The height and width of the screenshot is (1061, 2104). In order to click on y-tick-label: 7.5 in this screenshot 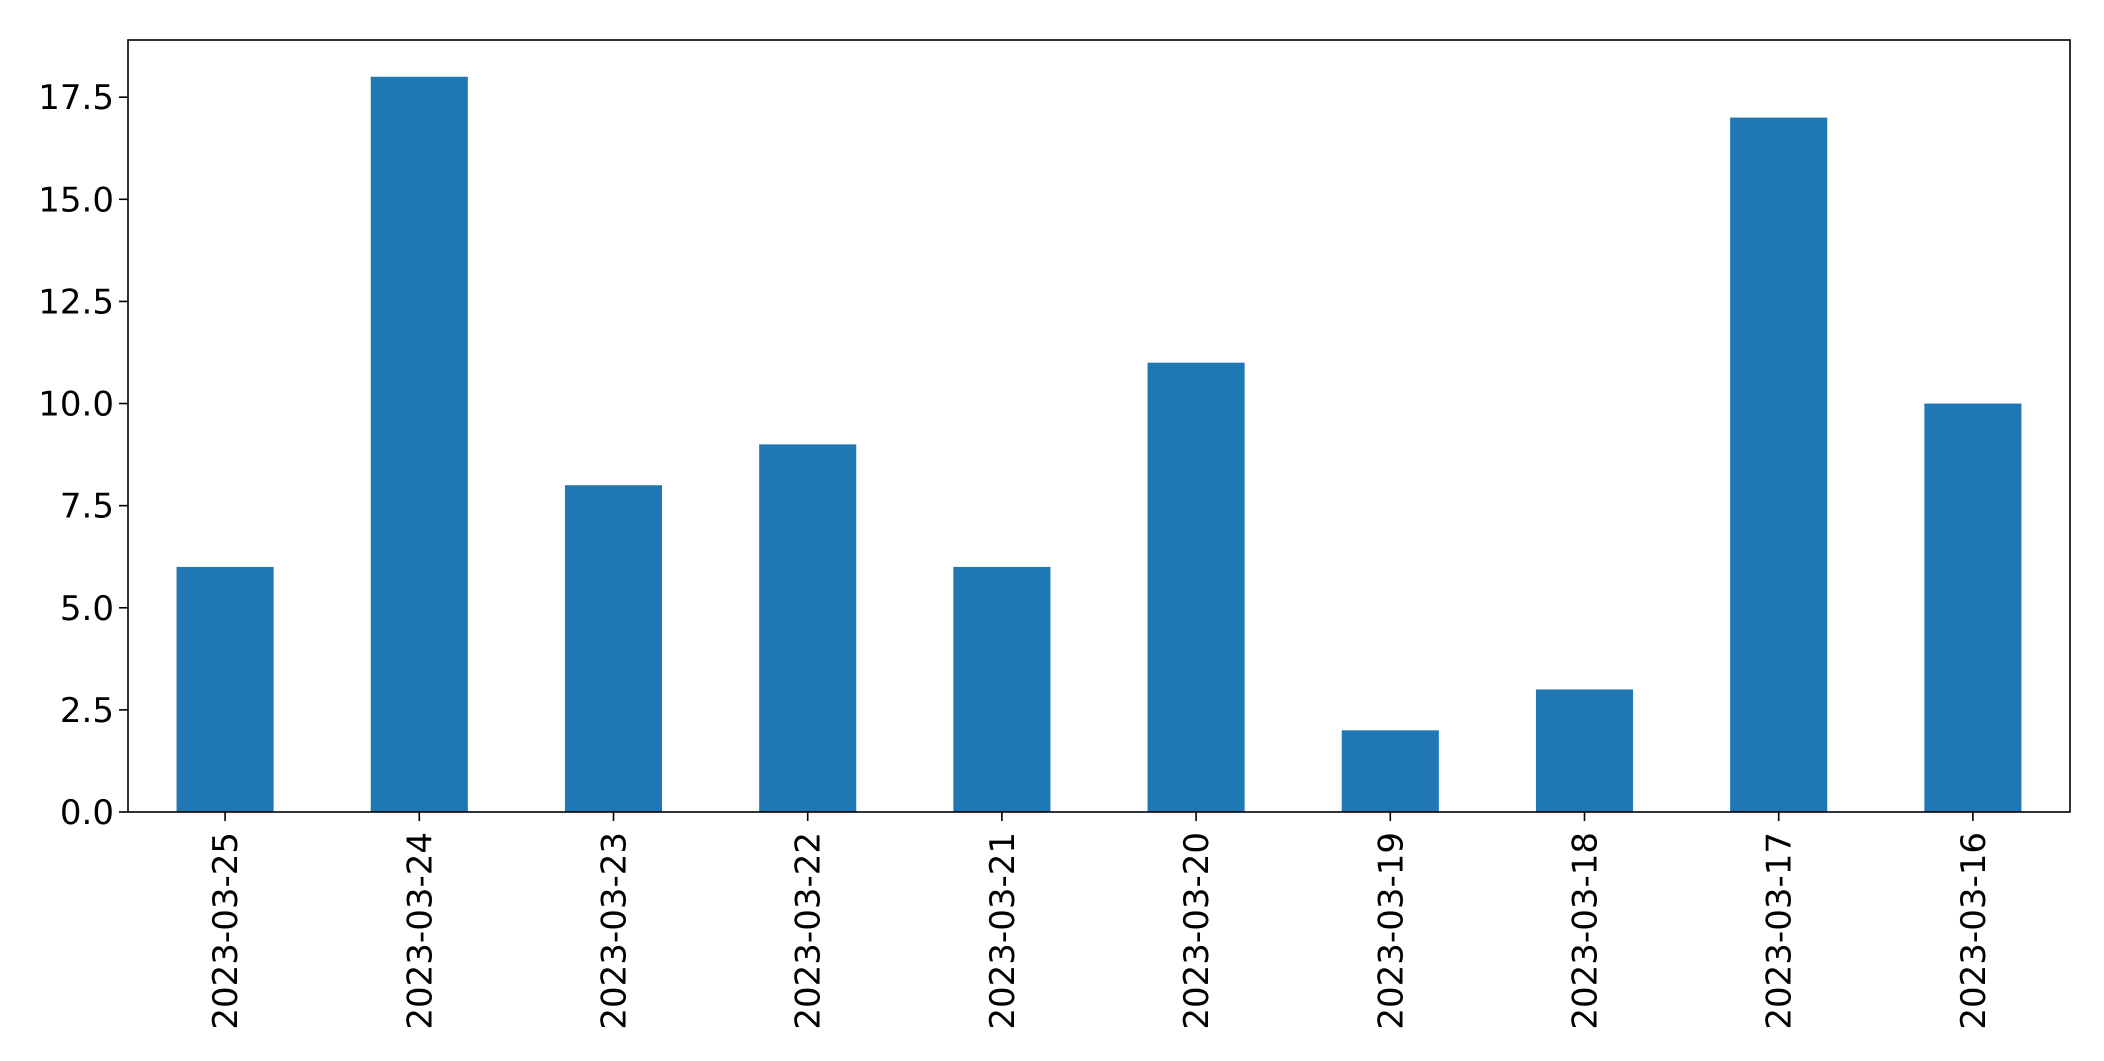, I will do `click(87, 507)`.